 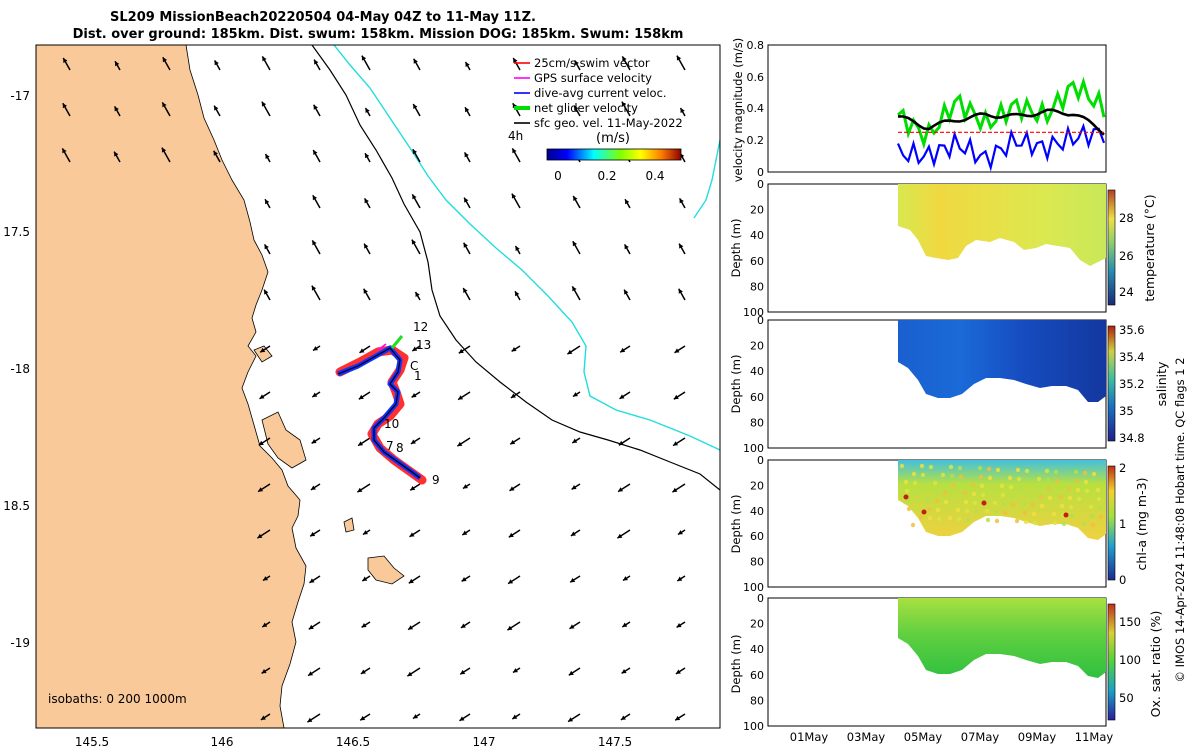 What do you see at coordinates (412, 403) in the screenshot?
I see `waypoint-labels: 12 13 C 1 10 7 8 9` at bounding box center [412, 403].